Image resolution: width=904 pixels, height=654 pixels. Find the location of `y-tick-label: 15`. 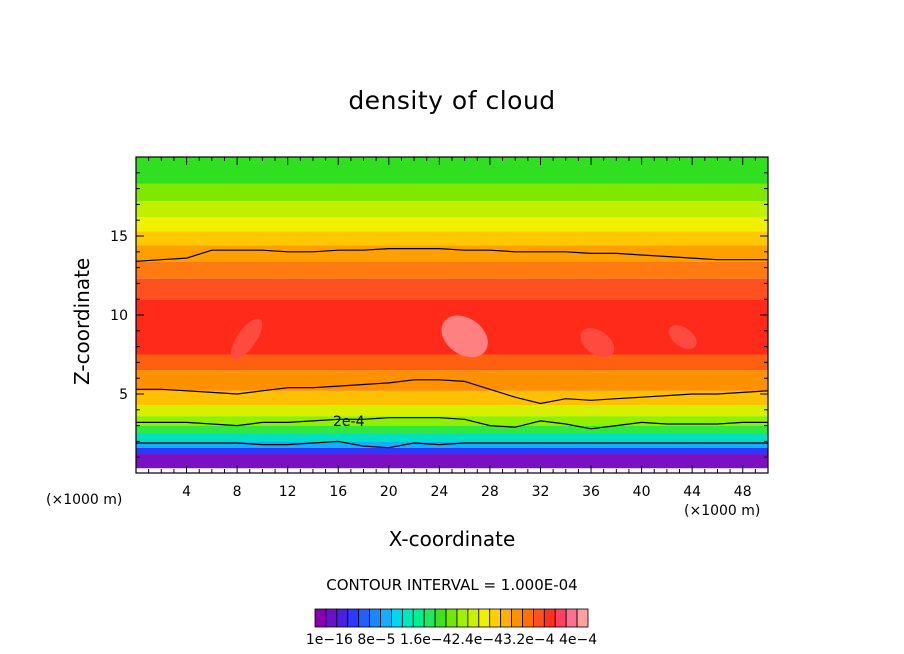

y-tick-label: 15 is located at coordinates (119, 237).